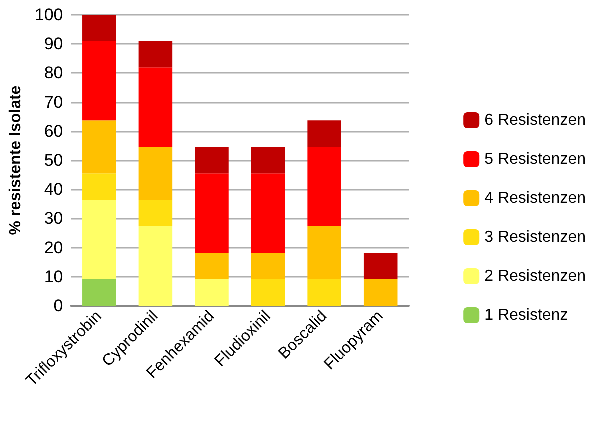 The height and width of the screenshot is (436, 599). I want to click on legend-label: 4 Resistenzen, so click(535, 198).